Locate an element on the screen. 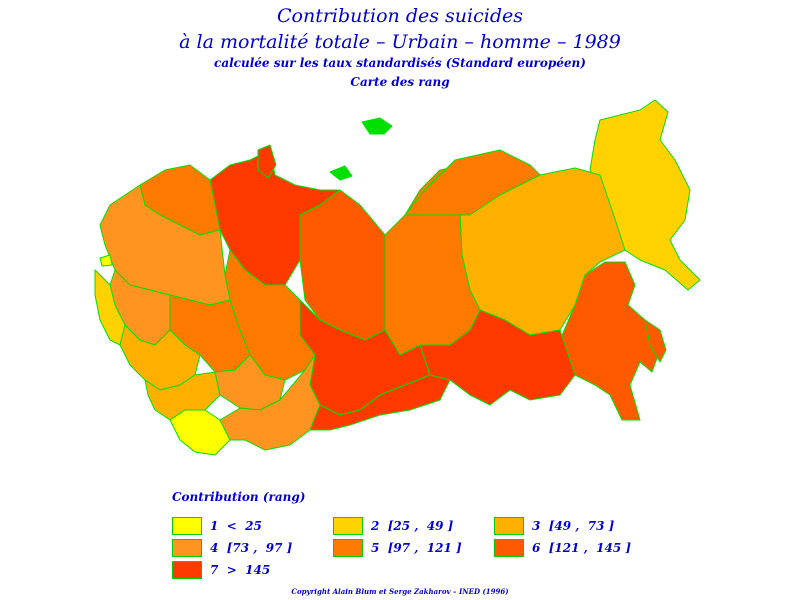  legend-item-6: 6 [121 , 145 ] is located at coordinates (562, 548).